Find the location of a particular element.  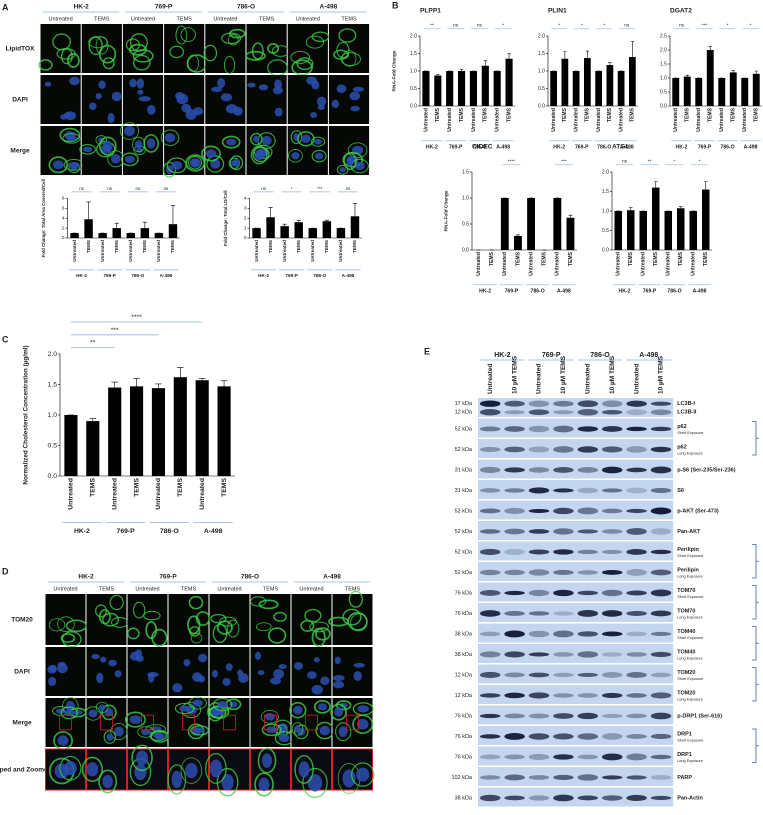

blot-strip is located at coordinates (576, 407).